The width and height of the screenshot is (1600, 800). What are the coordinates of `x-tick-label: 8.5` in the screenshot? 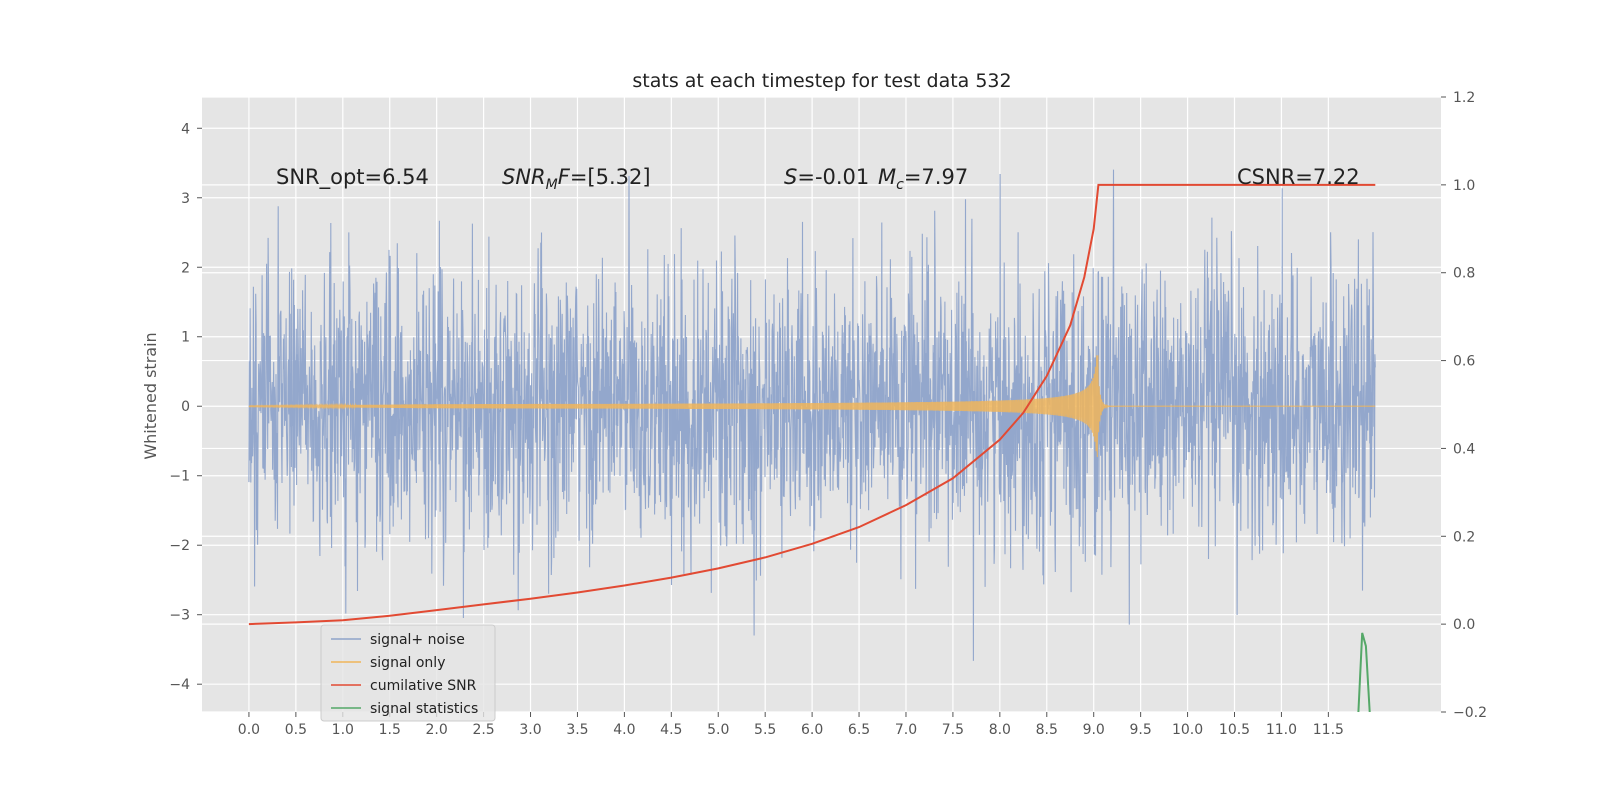 It's located at (1047, 730).